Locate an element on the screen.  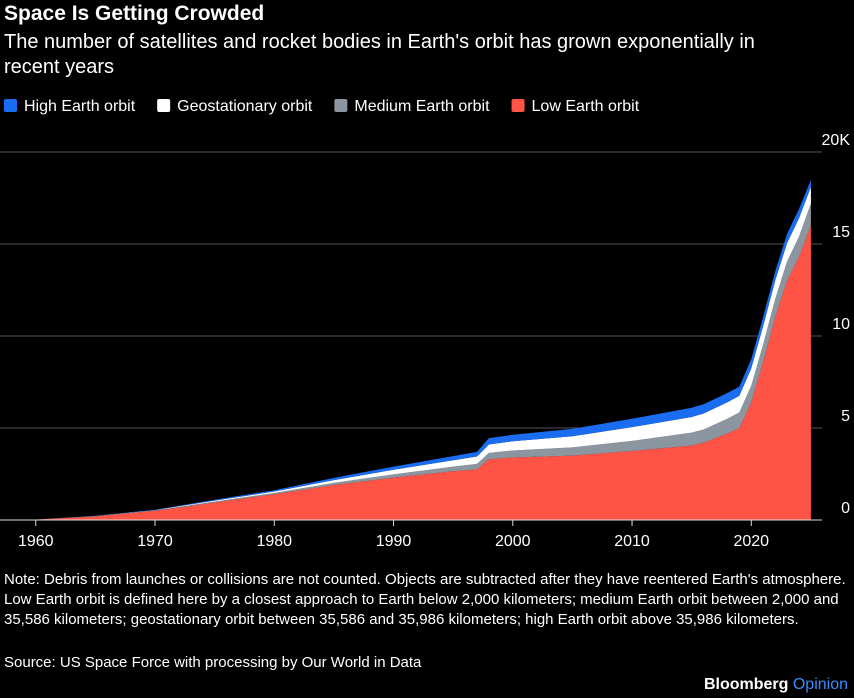
legend-label: High Earth orbit is located at coordinates (80, 106).